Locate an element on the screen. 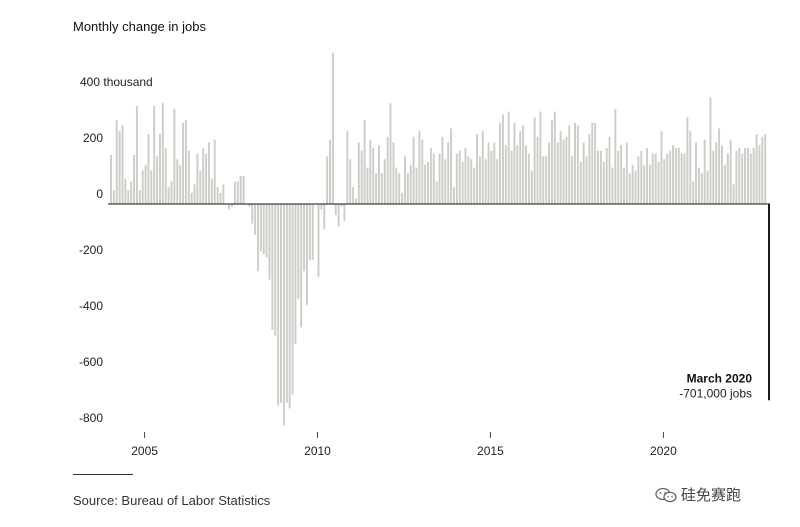 This screenshot has height=527, width=800. y-tick-label: -600 is located at coordinates (91, 362).